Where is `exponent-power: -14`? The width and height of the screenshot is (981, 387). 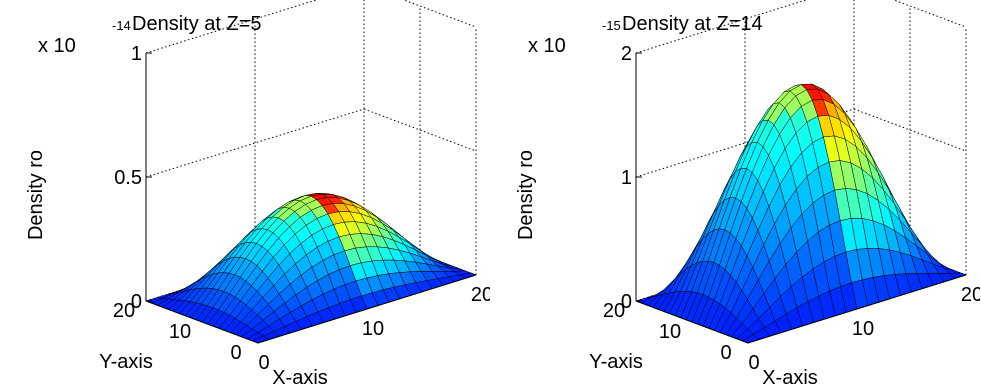
exponent-power: -14 is located at coordinates (121, 25).